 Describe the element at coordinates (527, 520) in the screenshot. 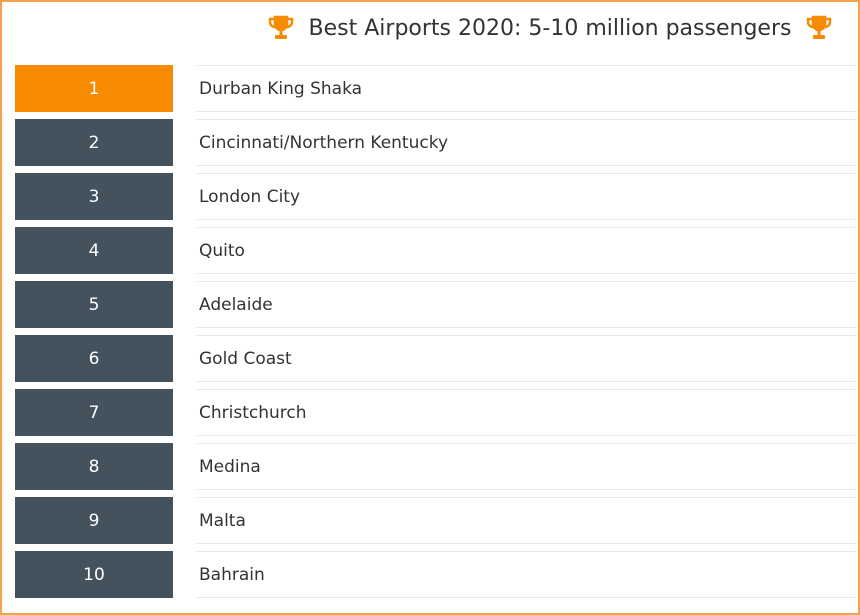

I see `airport-name: Malta` at that location.